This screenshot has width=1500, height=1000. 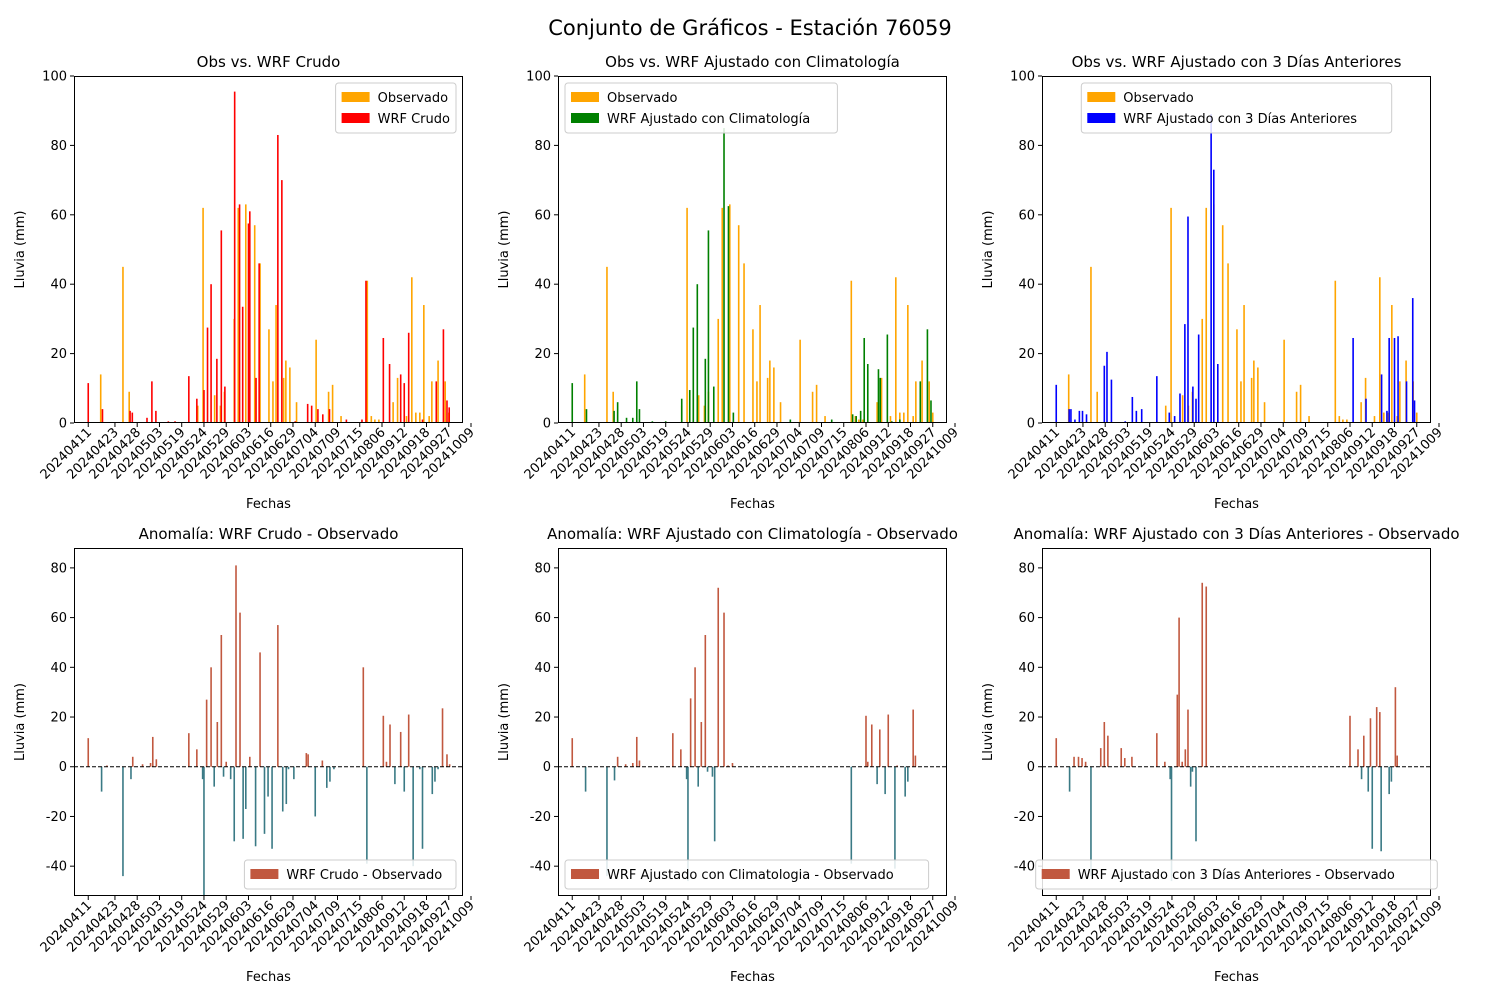 What do you see at coordinates (540, 867) in the screenshot?
I see `y-tick-label: -40` at bounding box center [540, 867].